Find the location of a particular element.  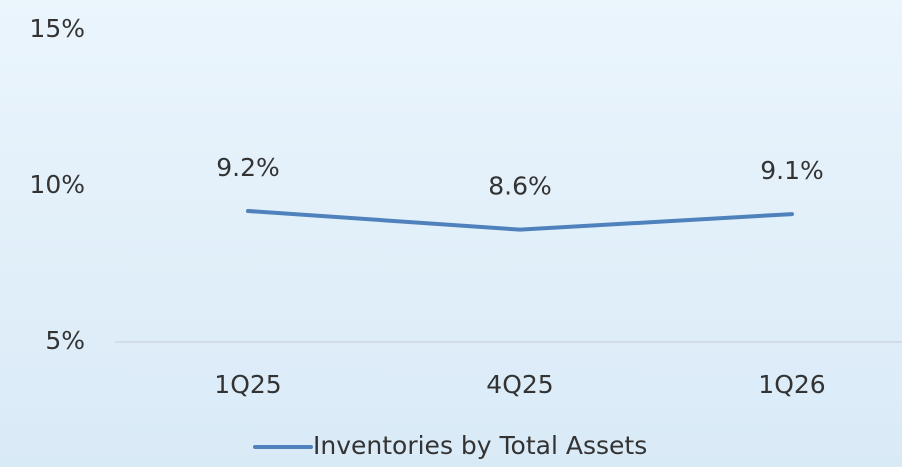

y-tick-label: 15% is located at coordinates (57, 28).